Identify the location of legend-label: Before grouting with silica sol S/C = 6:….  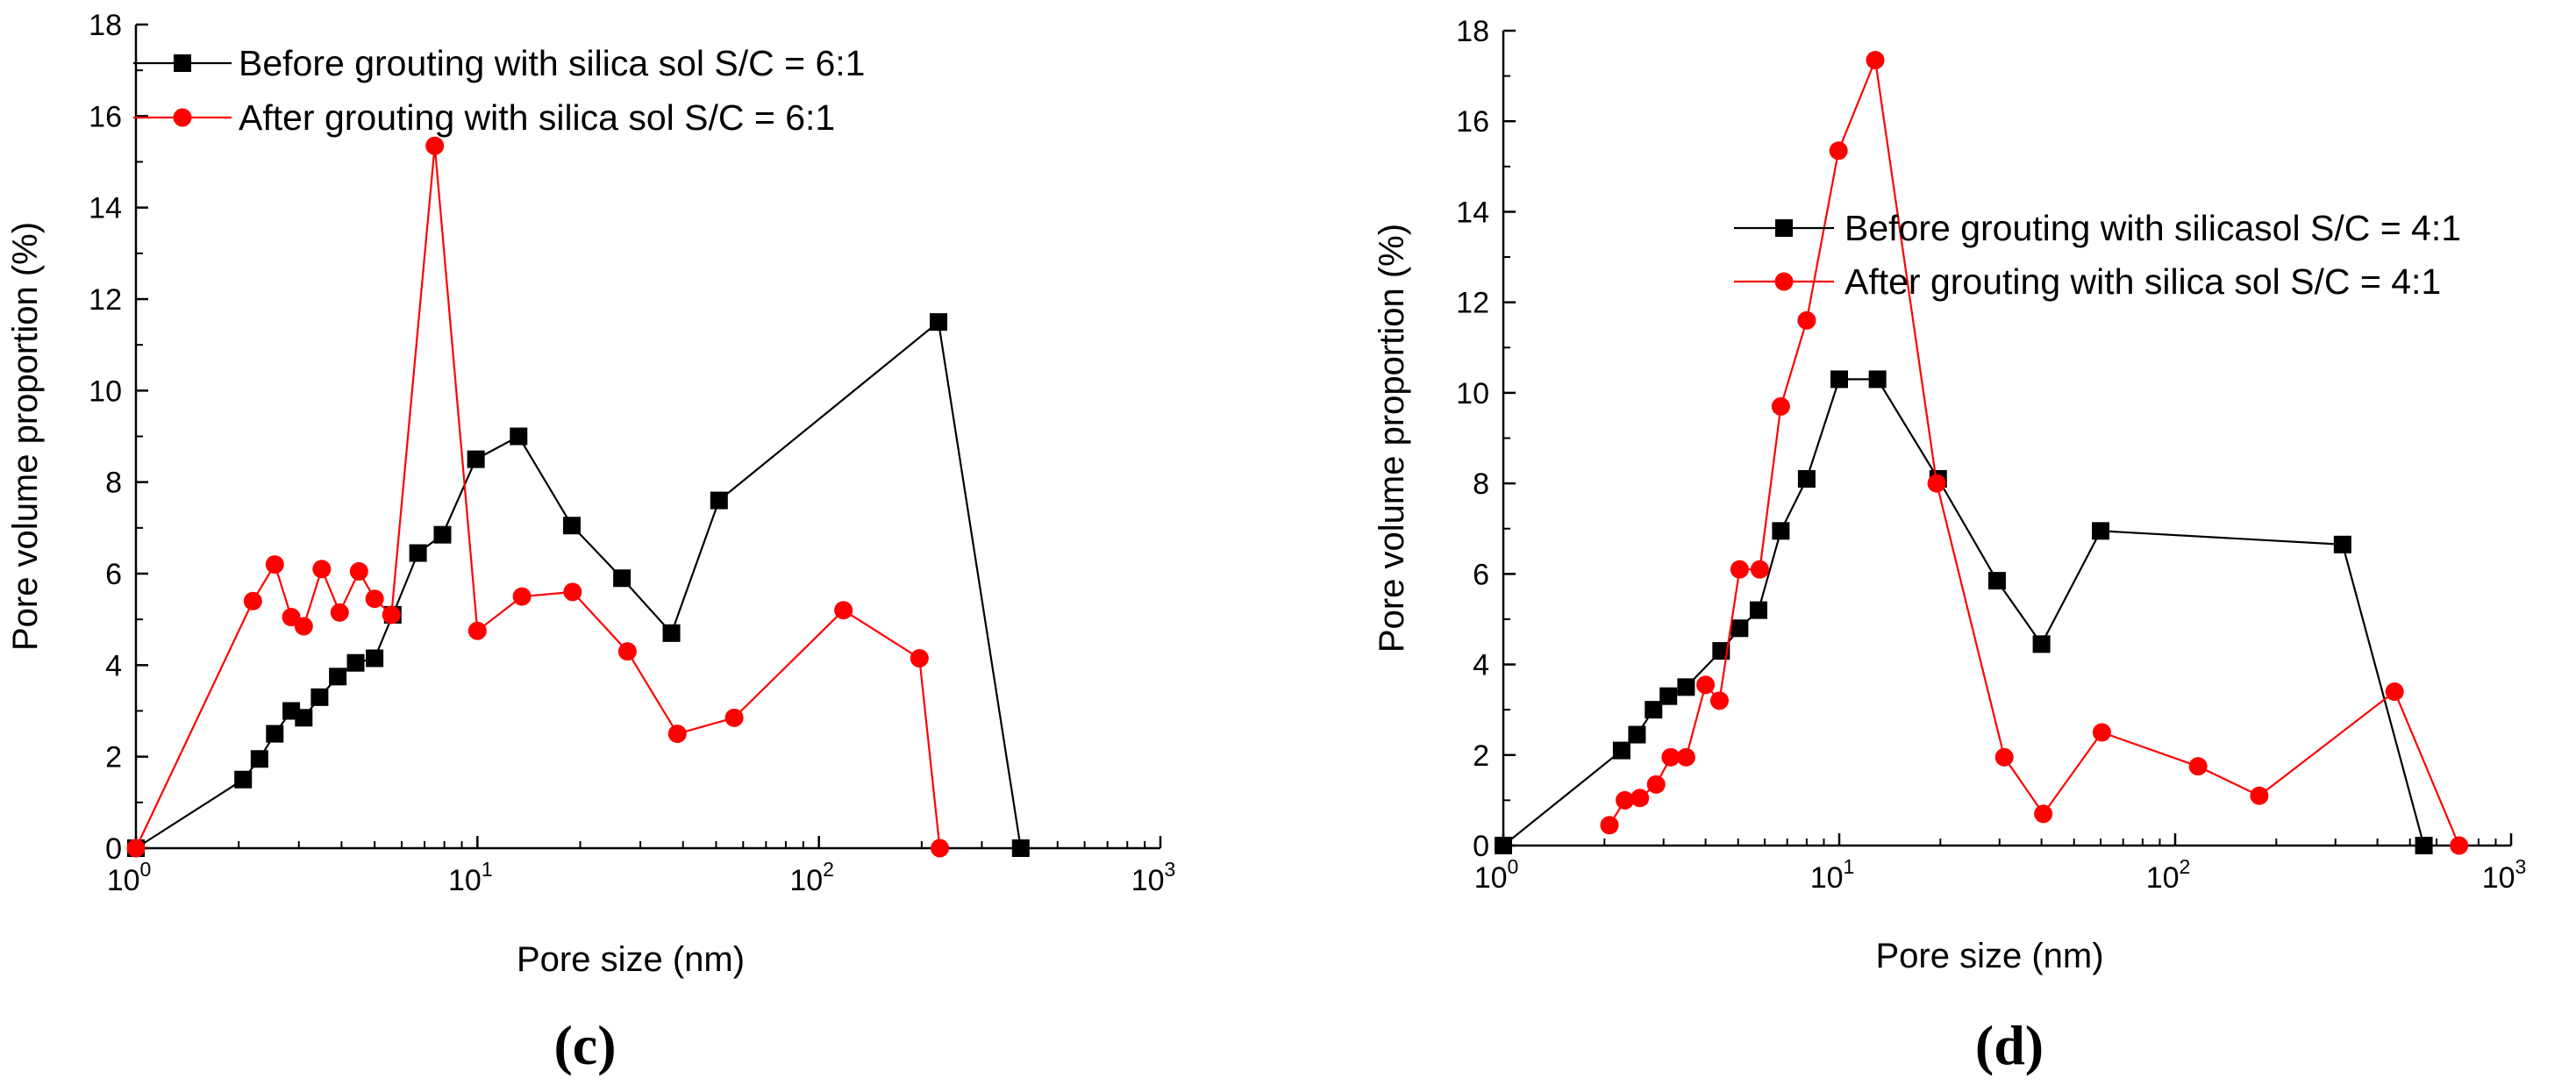
(552, 63).